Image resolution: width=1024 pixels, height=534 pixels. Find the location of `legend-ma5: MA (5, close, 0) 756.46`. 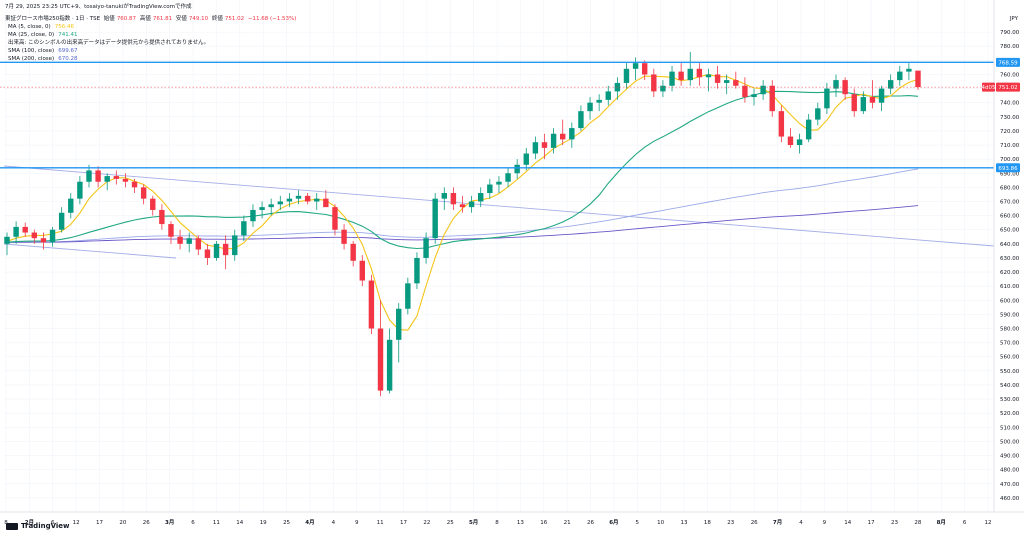

legend-ma5: MA (5, close, 0) 756.46 is located at coordinates (41, 27).